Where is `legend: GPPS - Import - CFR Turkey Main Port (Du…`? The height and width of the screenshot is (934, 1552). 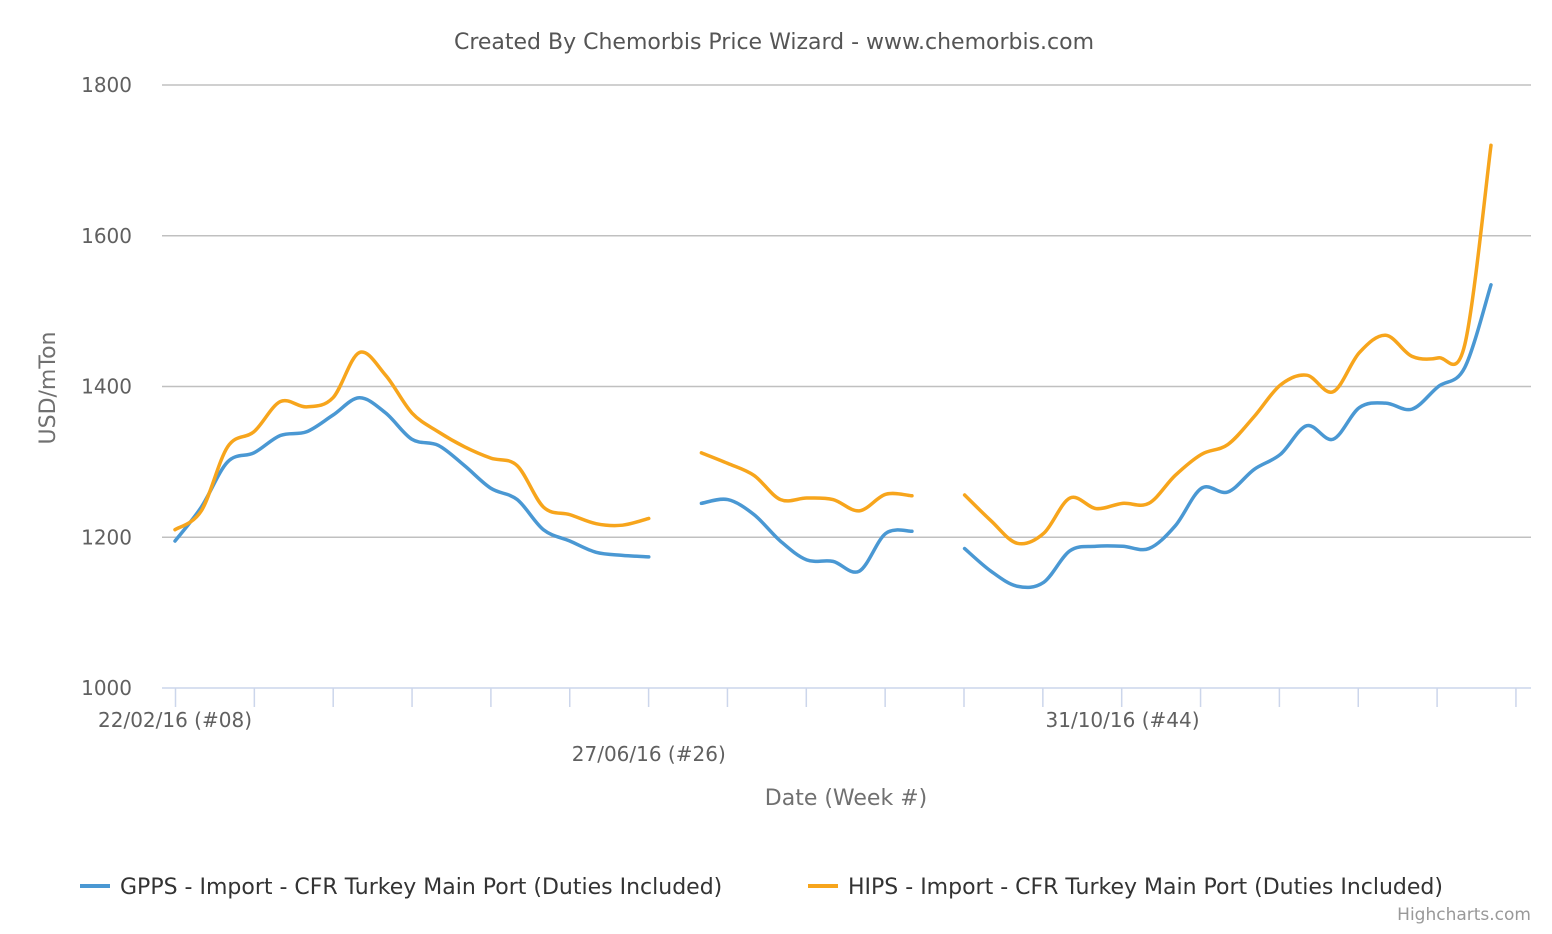 legend: GPPS - Import - CFR Turkey Main Port (Du… is located at coordinates (761, 887).